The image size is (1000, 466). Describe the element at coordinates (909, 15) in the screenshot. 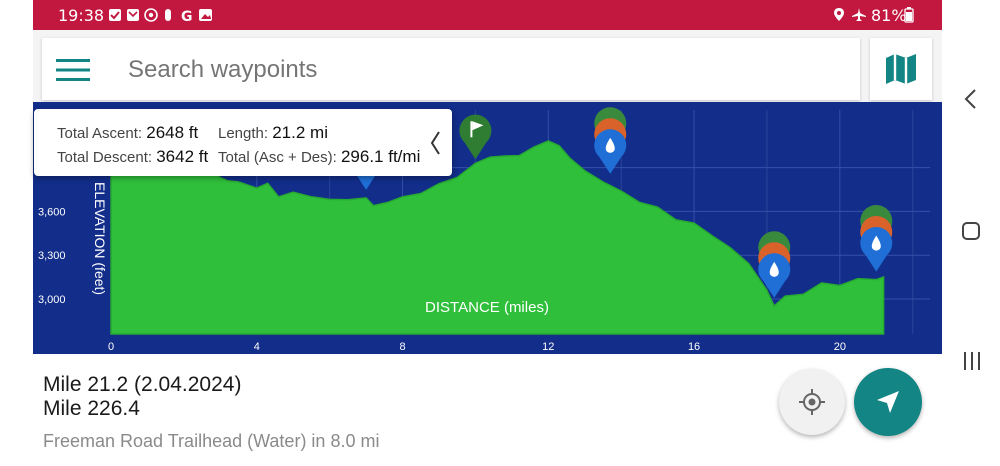

I see `battery-icon` at that location.